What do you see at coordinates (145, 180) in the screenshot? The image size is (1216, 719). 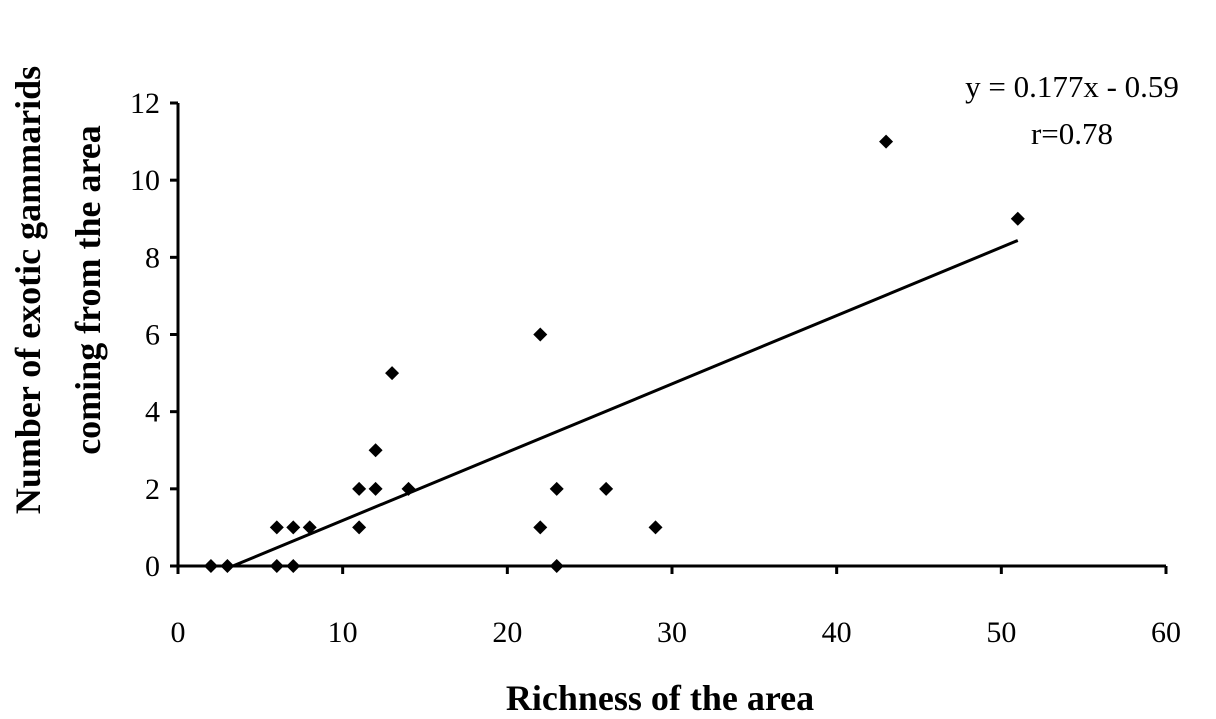 I see `y-tick-label: 10` at bounding box center [145, 180].